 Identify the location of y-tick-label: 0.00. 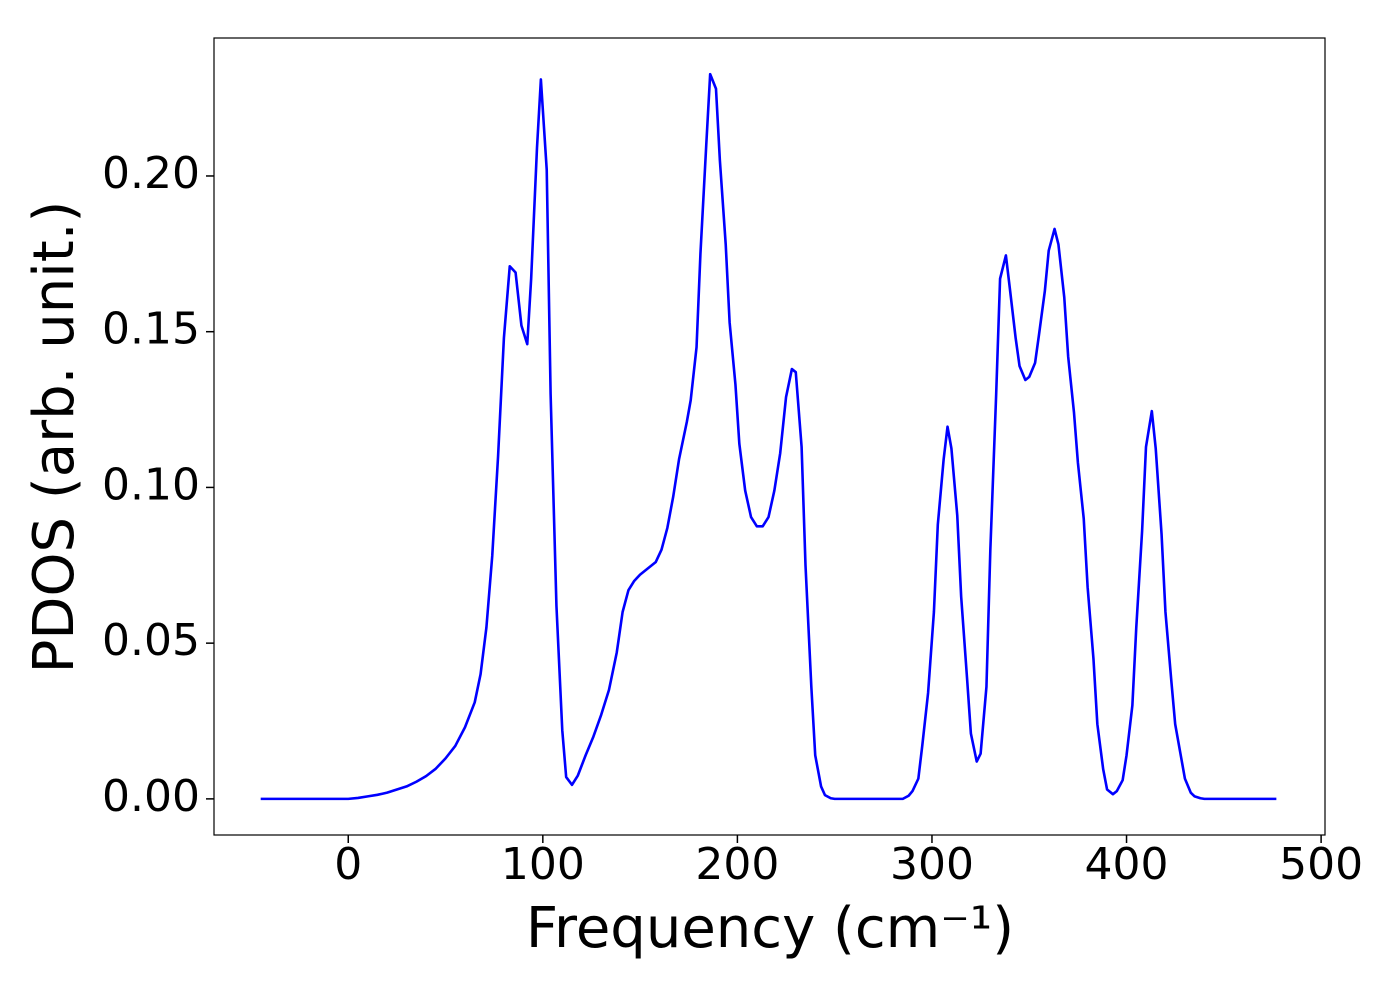
(151, 796).